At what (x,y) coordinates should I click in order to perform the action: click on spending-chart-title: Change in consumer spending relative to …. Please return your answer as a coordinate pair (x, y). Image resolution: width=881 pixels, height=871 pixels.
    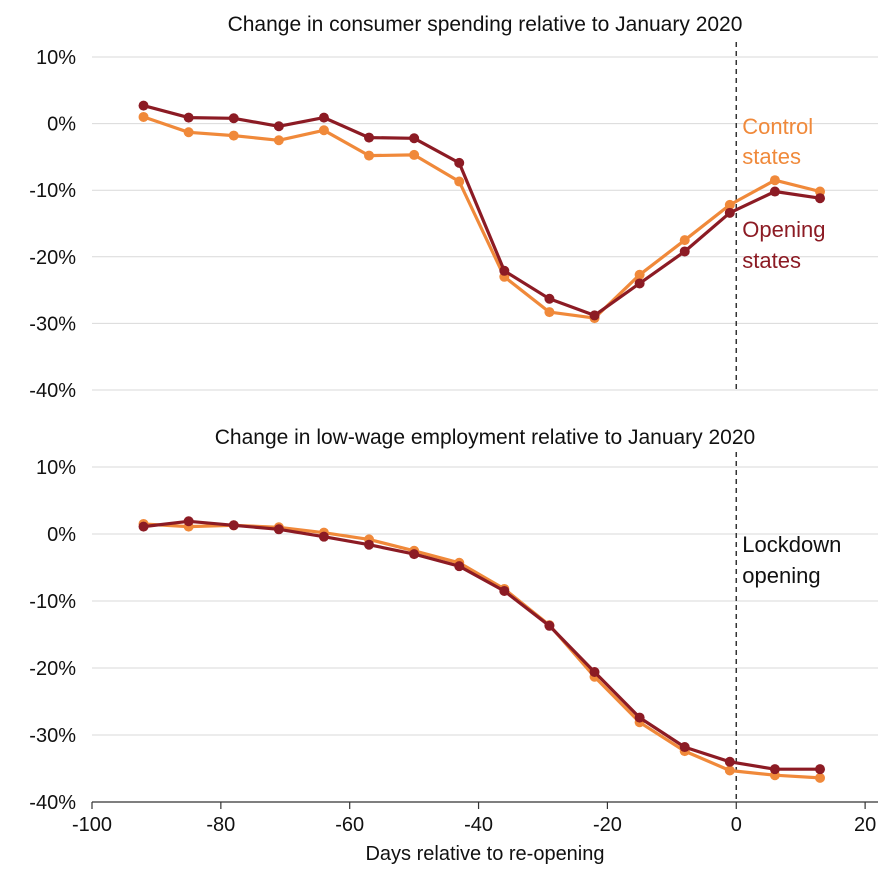
    Looking at the image, I should click on (485, 24).